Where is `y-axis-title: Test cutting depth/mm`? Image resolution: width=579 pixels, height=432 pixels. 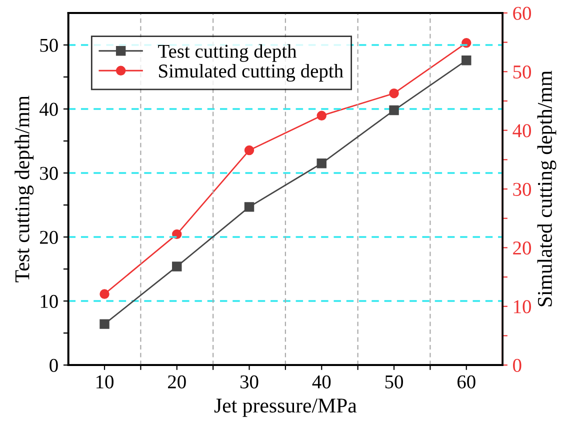 y-axis-title: Test cutting depth/mm is located at coordinates (24, 189).